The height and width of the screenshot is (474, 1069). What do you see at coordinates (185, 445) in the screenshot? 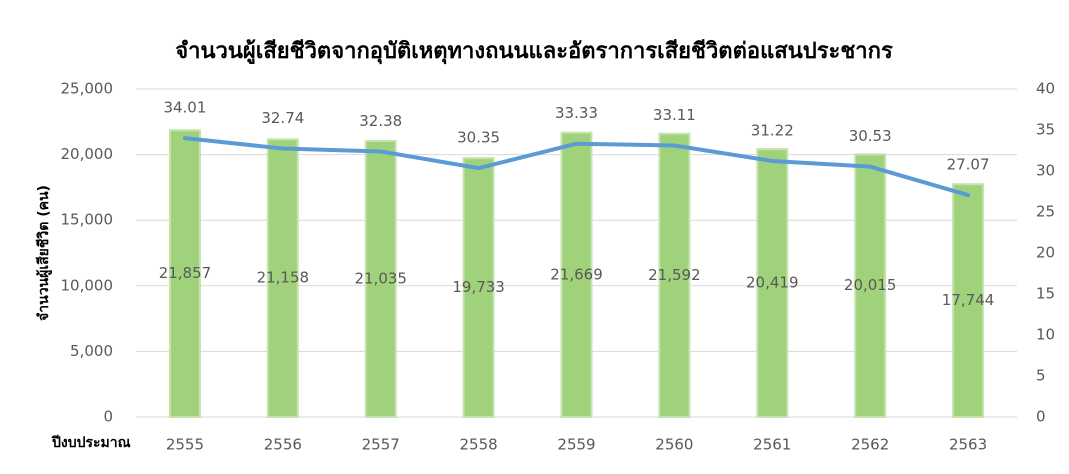
I see `x-tick-label: 2555` at bounding box center [185, 445].